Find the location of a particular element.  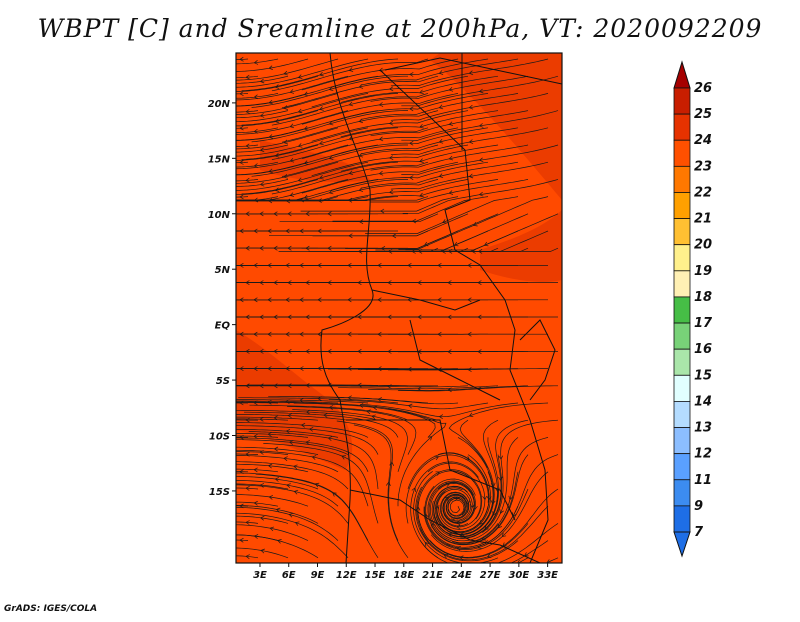

lat-tick-label: 10S is located at coordinates (219, 437).